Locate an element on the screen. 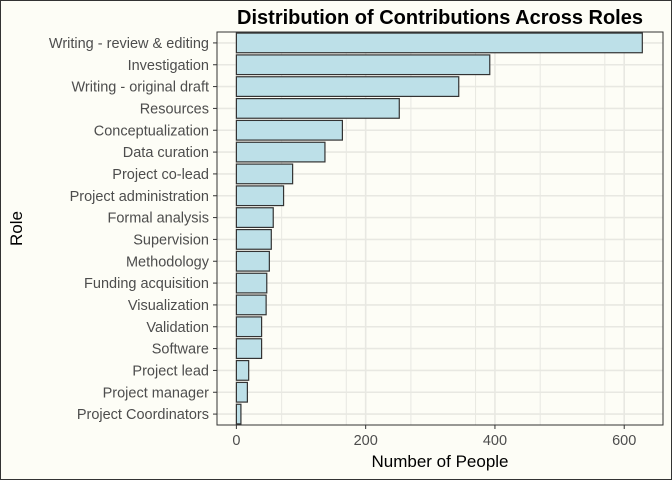 The height and width of the screenshot is (480, 672). y-axis-label: Role is located at coordinates (16, 228).